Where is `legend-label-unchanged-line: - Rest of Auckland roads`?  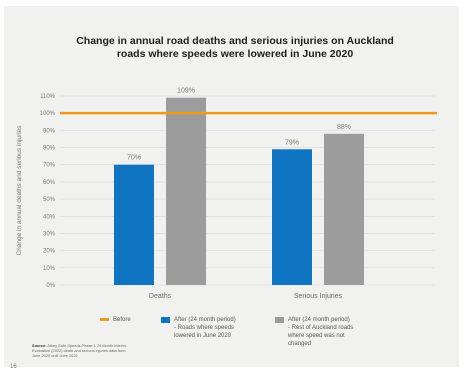 legend-label-unchanged-line: - Rest of Auckland roads is located at coordinates (321, 328).